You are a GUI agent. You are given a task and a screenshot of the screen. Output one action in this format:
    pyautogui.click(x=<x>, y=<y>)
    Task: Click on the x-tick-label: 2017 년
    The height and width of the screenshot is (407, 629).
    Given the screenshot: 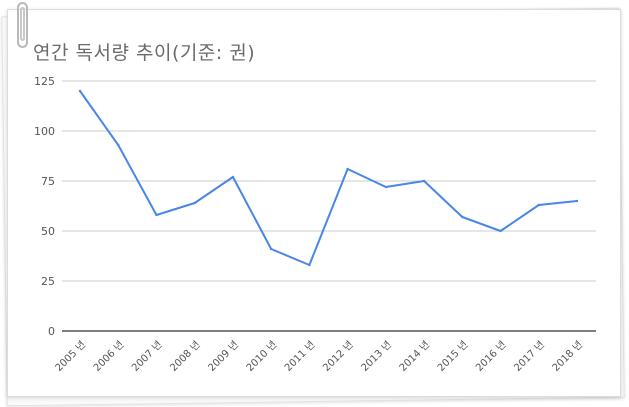 What is the action you would take?
    pyautogui.click(x=529, y=356)
    